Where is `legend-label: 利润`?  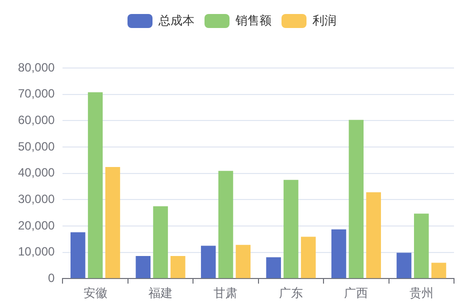
legend-label: 利润 is located at coordinates (324, 20).